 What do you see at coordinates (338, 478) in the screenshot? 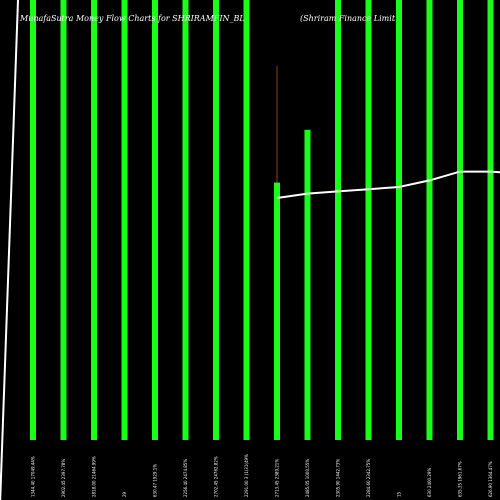
I see `x-tick-label-11: 2305.90 1442.73%` at bounding box center [338, 478].